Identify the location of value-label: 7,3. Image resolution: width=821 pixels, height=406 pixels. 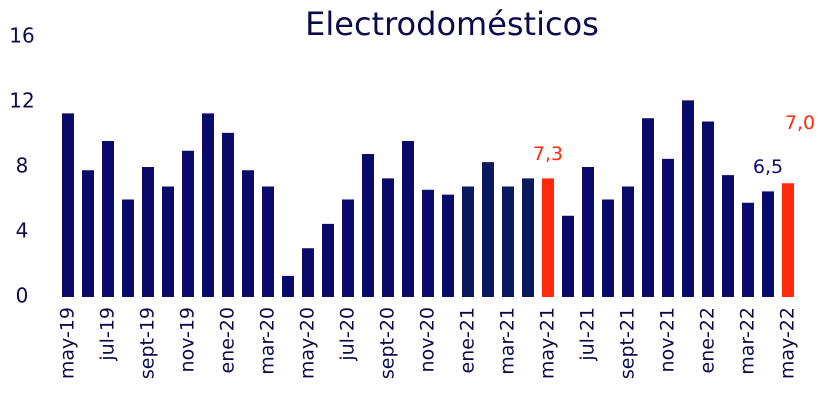
(548, 154).